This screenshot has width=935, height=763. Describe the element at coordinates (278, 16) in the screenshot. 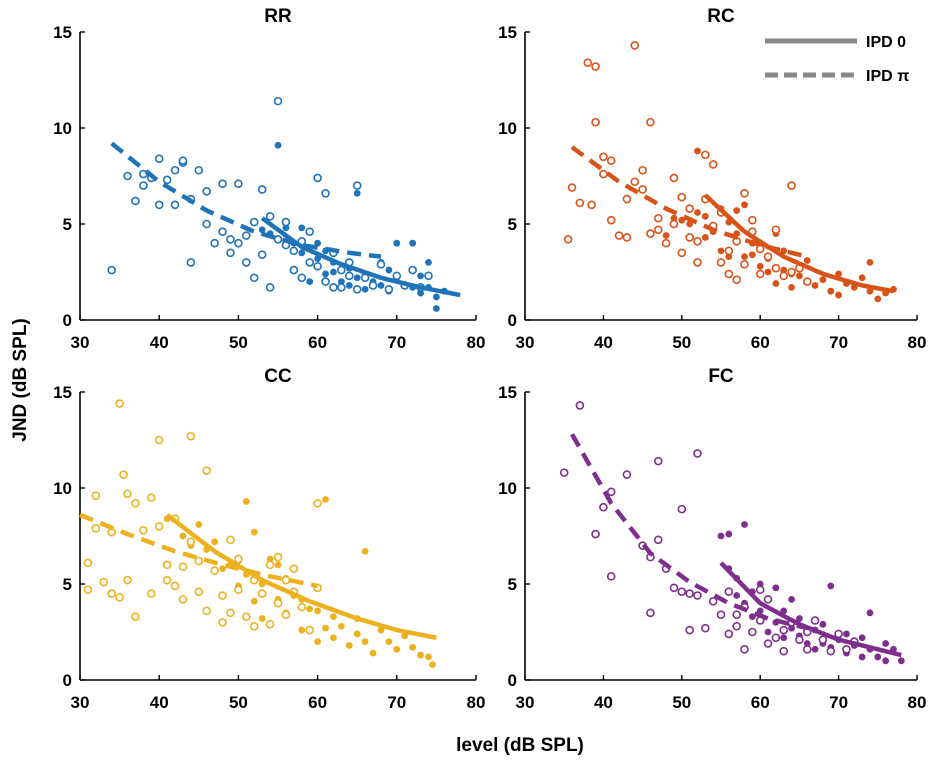

I see `panel-title: RR` at that location.